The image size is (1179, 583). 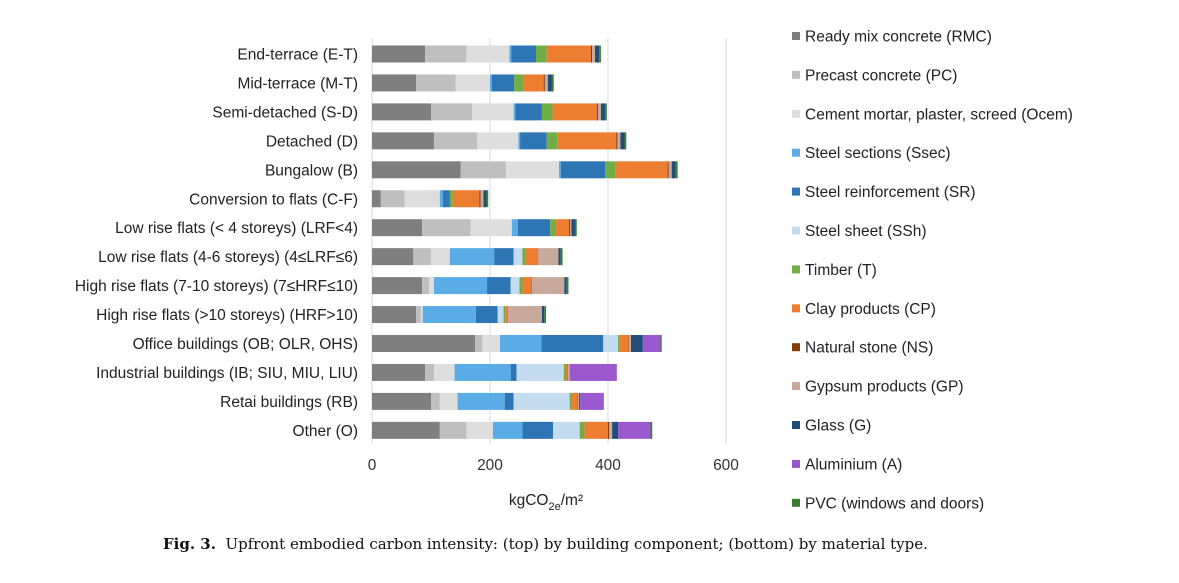 I want to click on legend-label: Steel sections (Ssec), so click(x=878, y=153).